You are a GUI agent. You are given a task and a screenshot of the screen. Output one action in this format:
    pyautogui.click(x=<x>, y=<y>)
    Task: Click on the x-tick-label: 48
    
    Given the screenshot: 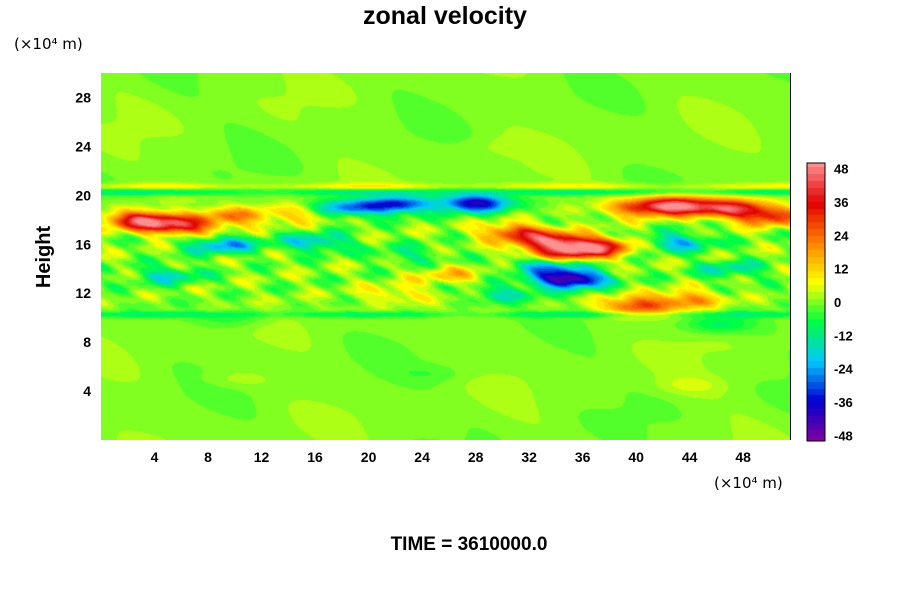 What is the action you would take?
    pyautogui.click(x=743, y=457)
    